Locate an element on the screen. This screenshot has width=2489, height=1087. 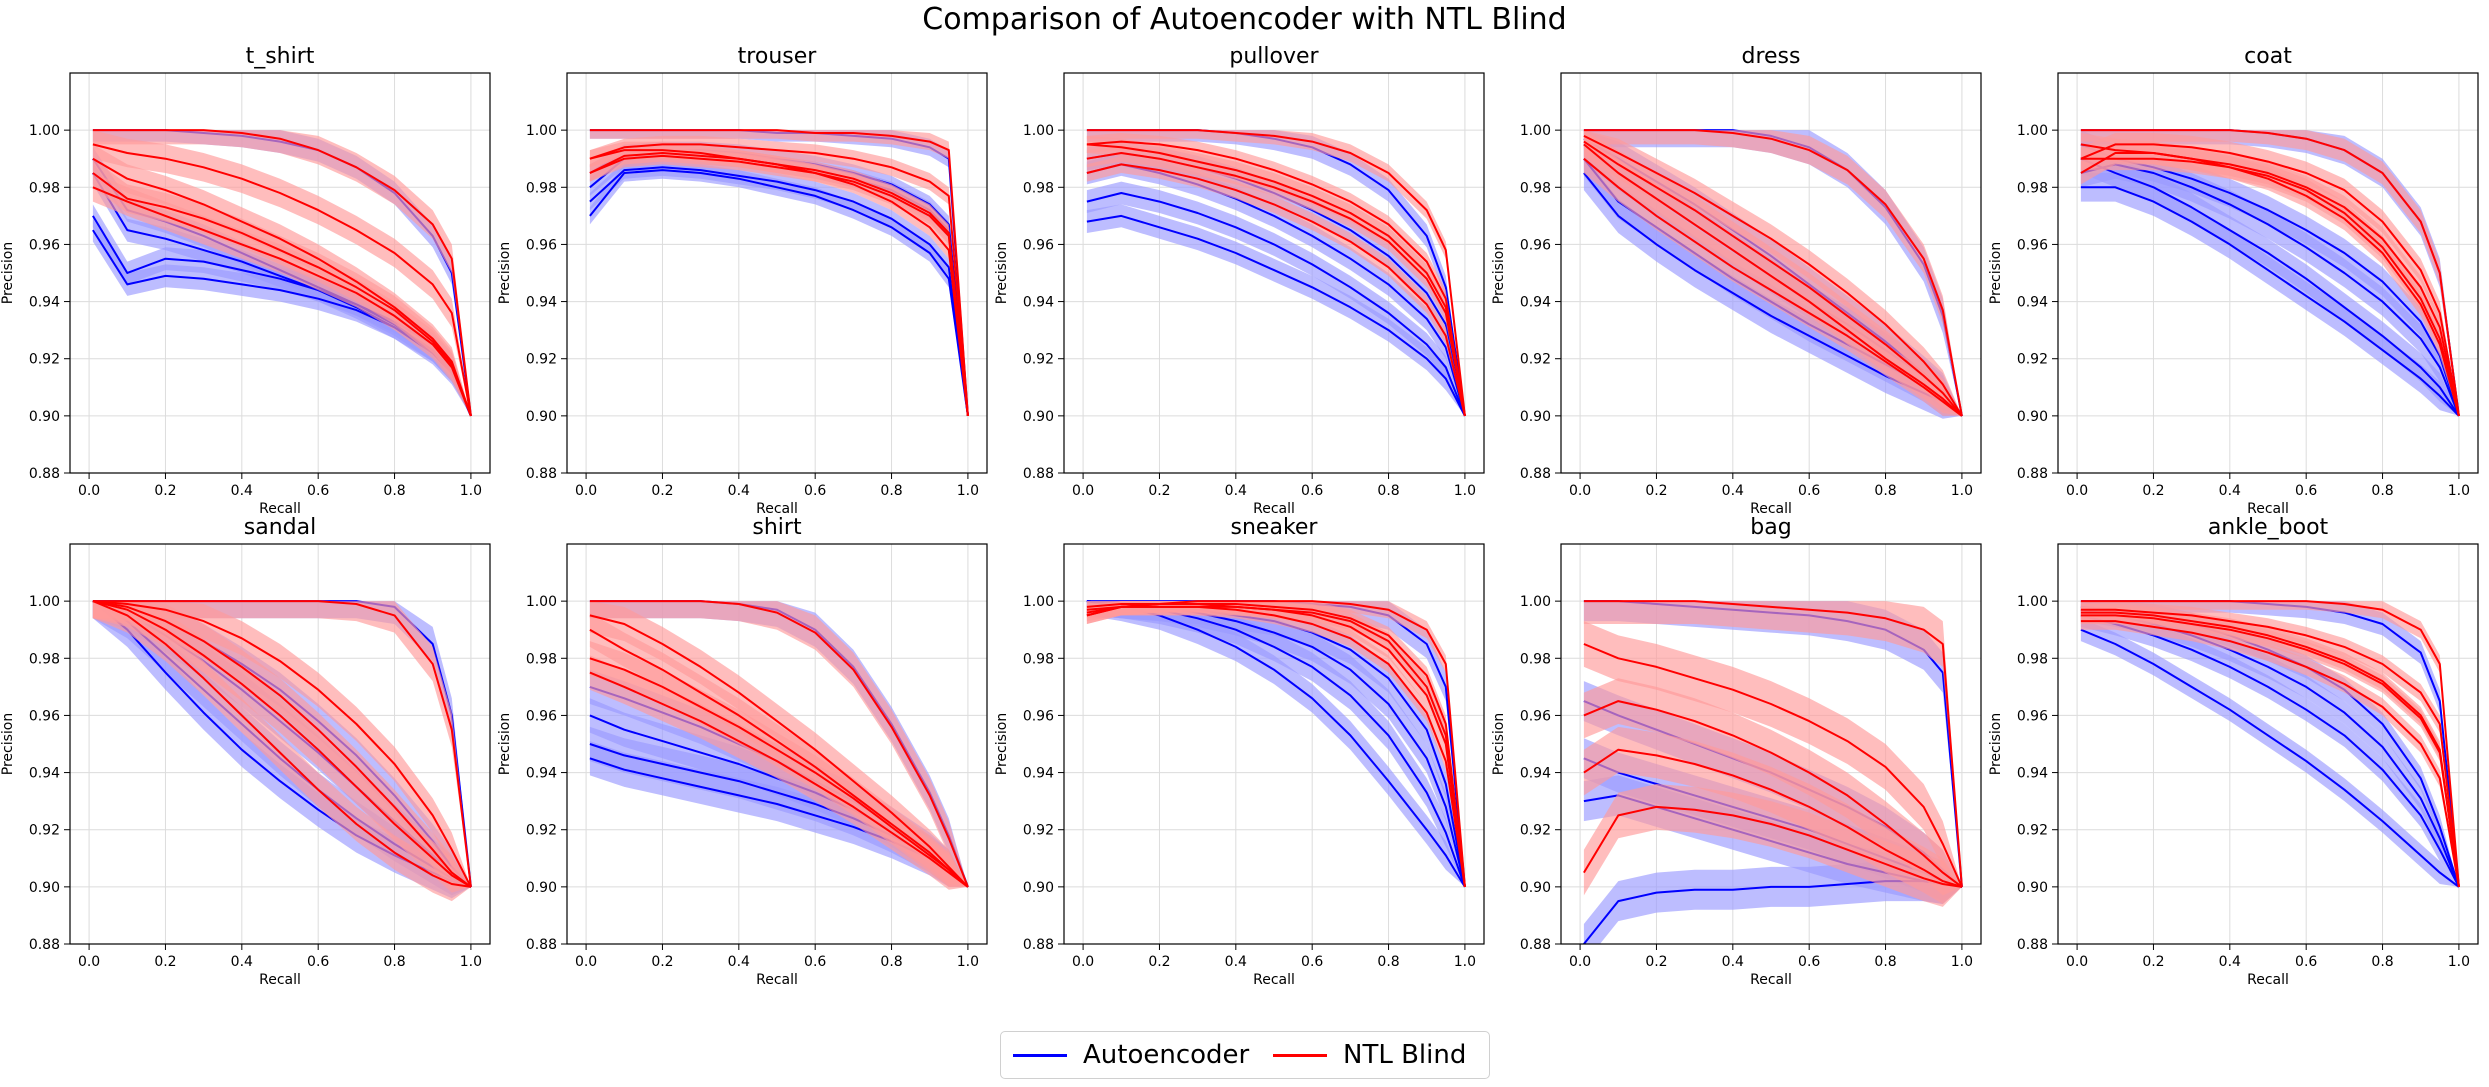
legend-swatch-ntl-blind is located at coordinates (1300, 1055).